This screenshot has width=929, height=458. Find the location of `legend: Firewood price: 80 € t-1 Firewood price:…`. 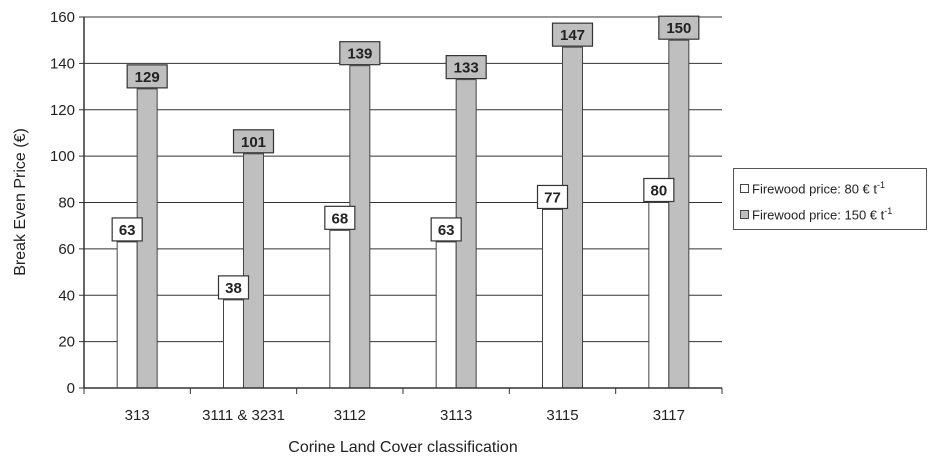

legend: Firewood price: 80 € t-1 Firewood price:… is located at coordinates (830, 199).